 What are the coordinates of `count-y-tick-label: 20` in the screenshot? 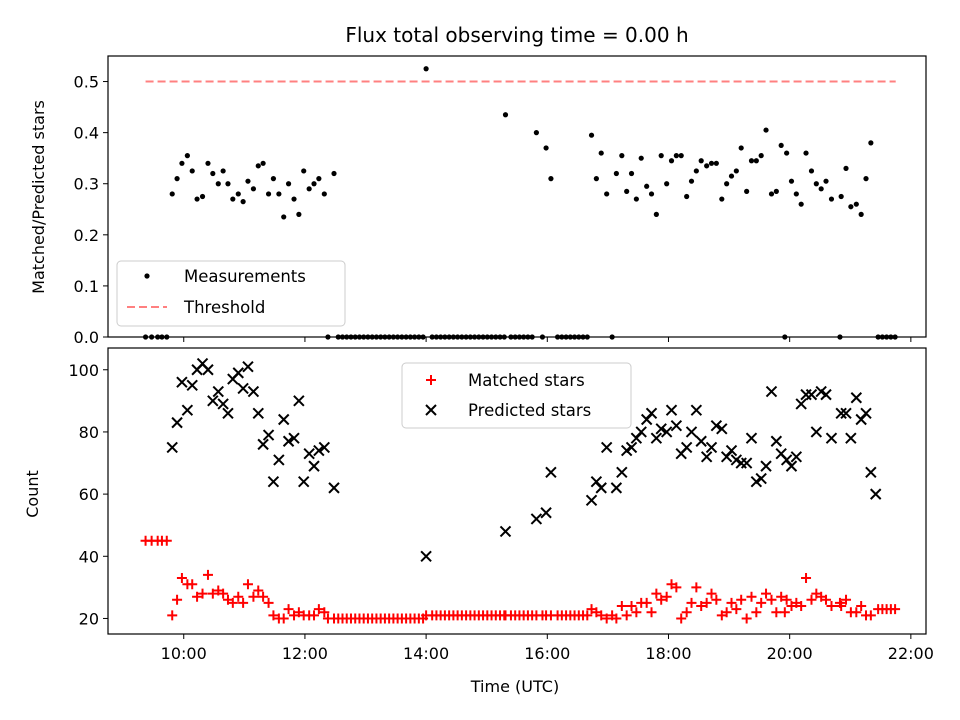 It's located at (89, 618).